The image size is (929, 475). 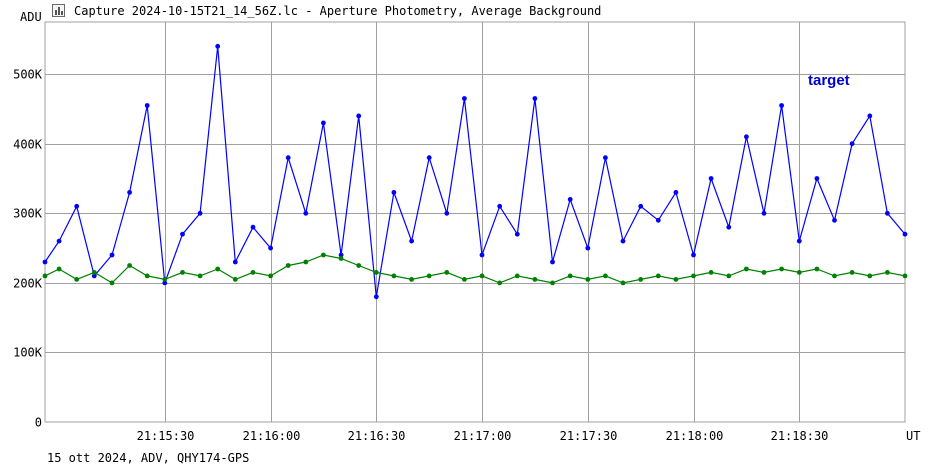 I want to click on y-tick-label: 100K, so click(x=28, y=353).